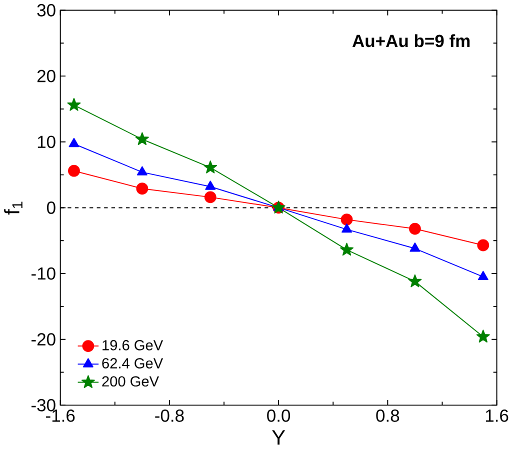 The image size is (513, 449). What do you see at coordinates (51, 208) in the screenshot?
I see `y-tick-label: 0` at bounding box center [51, 208].